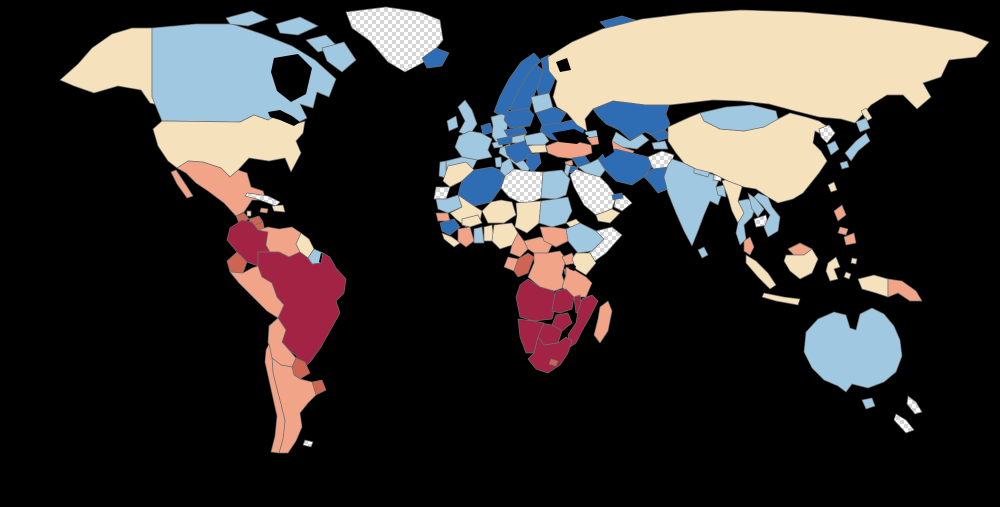 This screenshot has width=1000, height=507. I want to click on region-greece, so click(533, 163).